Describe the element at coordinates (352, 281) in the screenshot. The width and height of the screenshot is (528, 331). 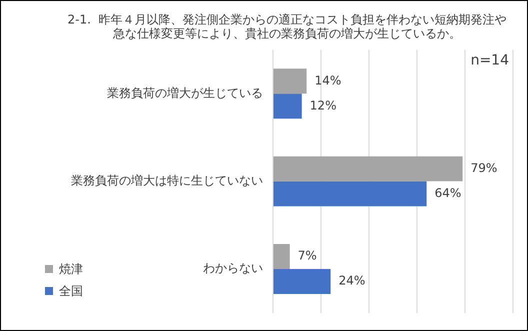
I see `data-label: 24%` at that location.